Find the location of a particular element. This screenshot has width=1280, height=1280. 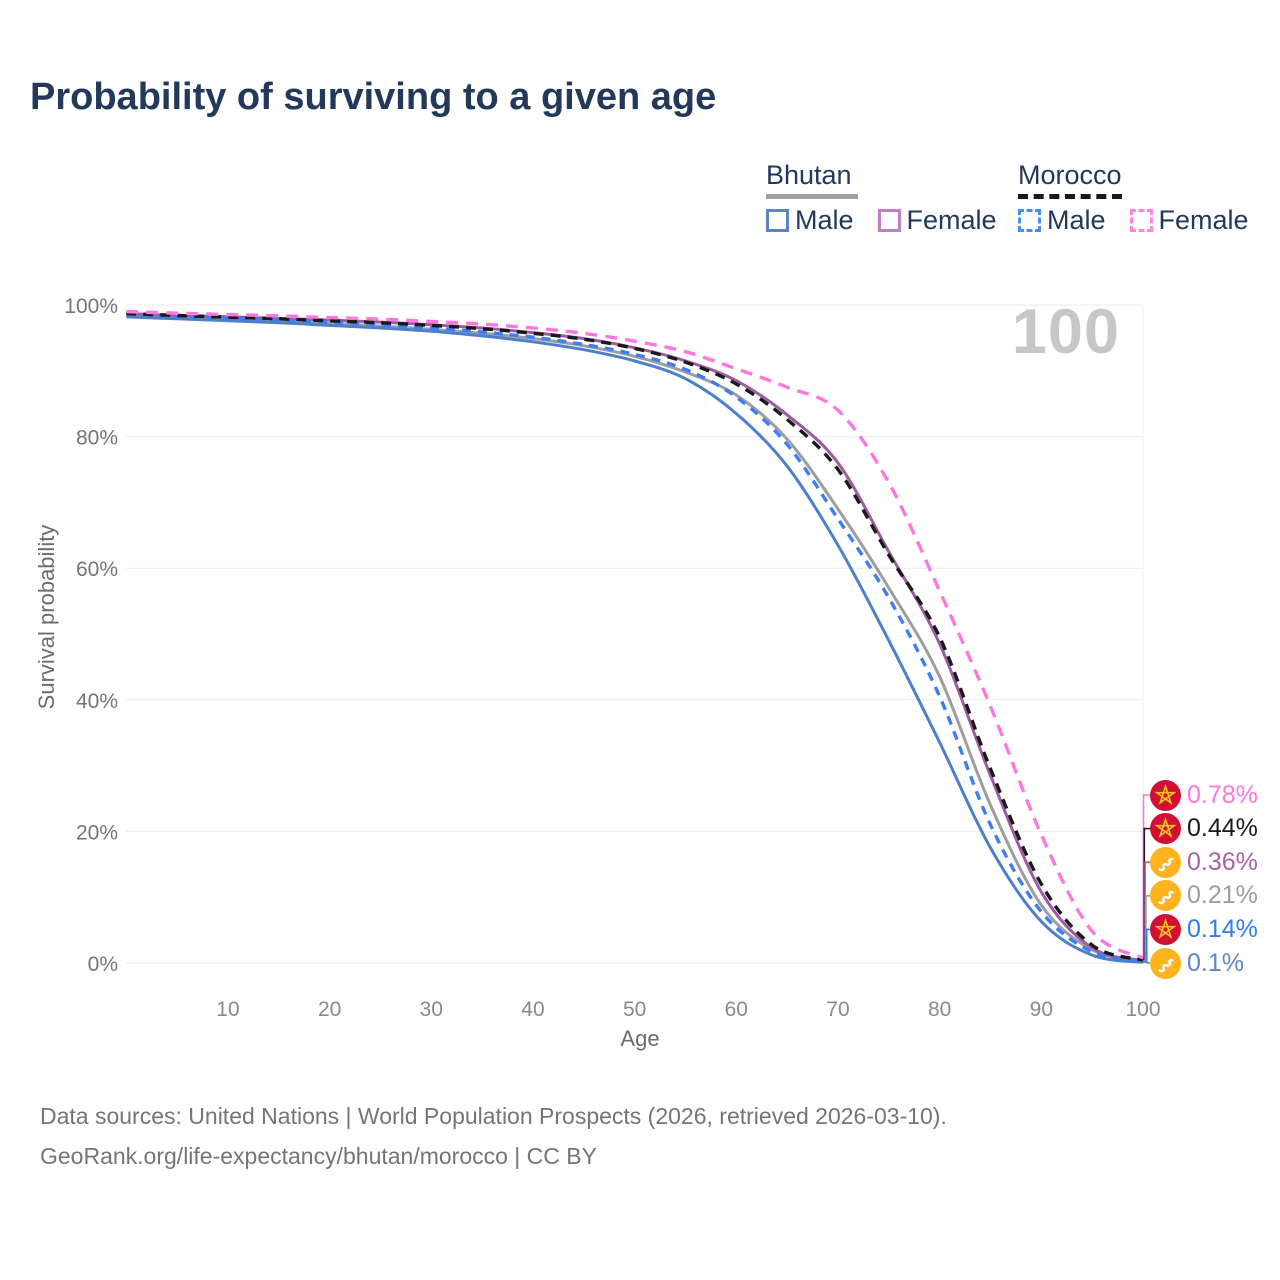

y-tick-label: 60% is located at coordinates (97, 569).